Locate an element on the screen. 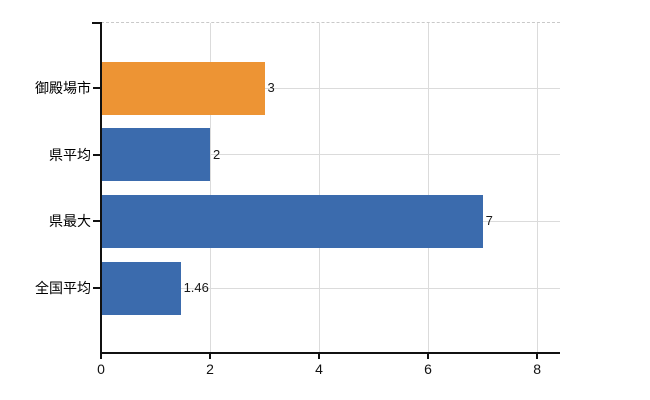 The width and height of the screenshot is (650, 400). x-axis is located at coordinates (330, 352).